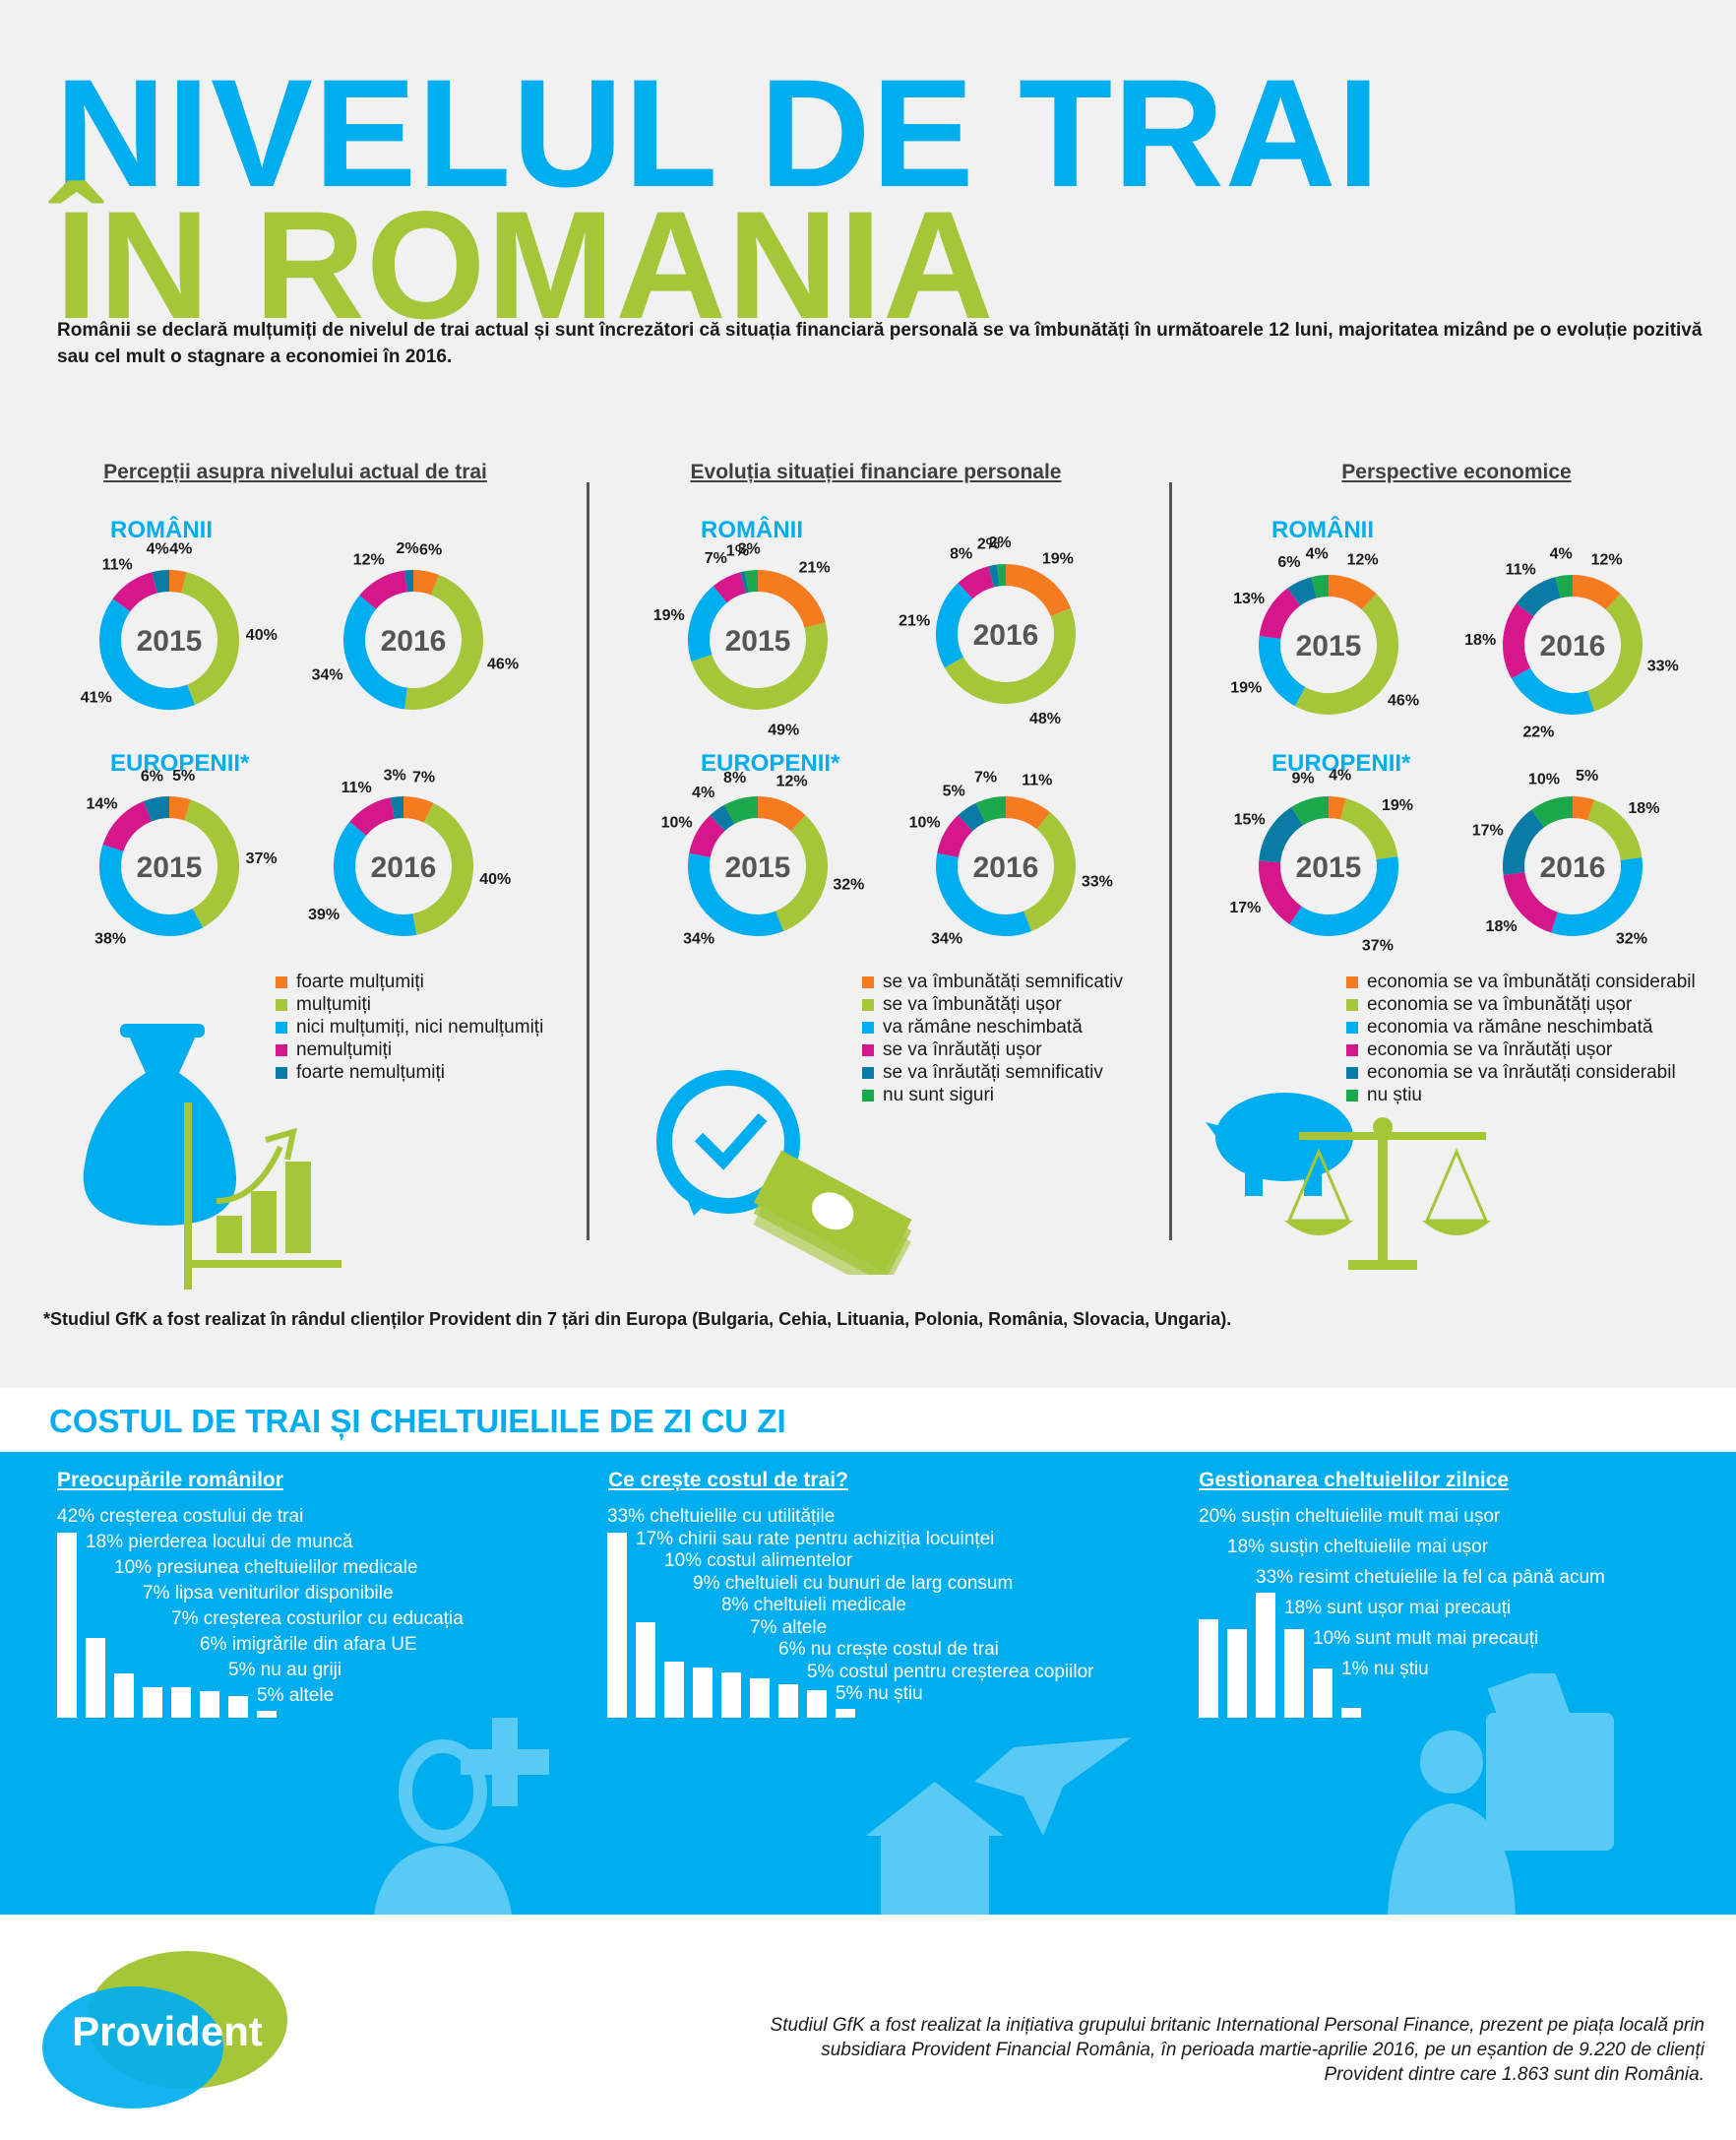 The image size is (1736, 2140). Describe the element at coordinates (1643, 808) in the screenshot. I see `slice-label: 18%` at that location.